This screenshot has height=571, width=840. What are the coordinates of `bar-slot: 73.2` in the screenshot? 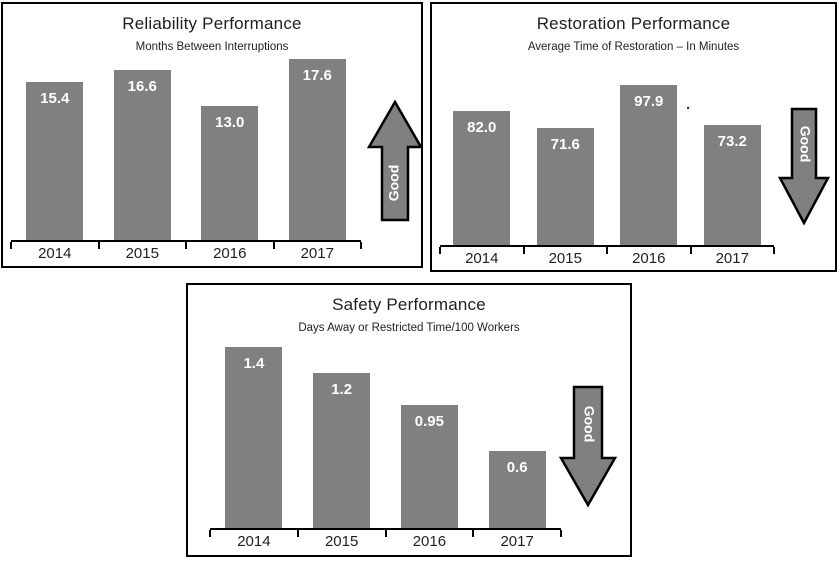 It's located at (733, 155).